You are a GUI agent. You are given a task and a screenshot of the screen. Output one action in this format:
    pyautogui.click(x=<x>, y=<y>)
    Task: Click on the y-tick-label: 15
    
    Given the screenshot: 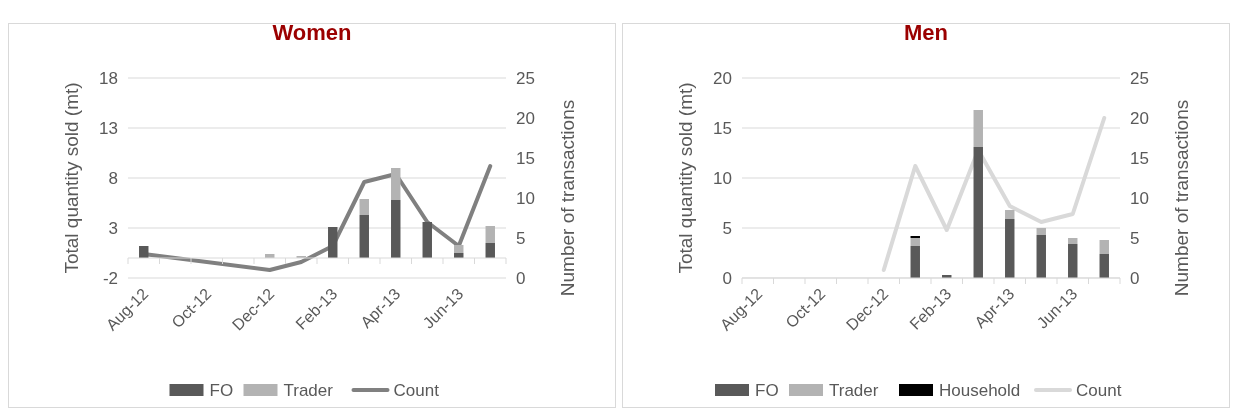 What is the action you would take?
    pyautogui.click(x=722, y=128)
    